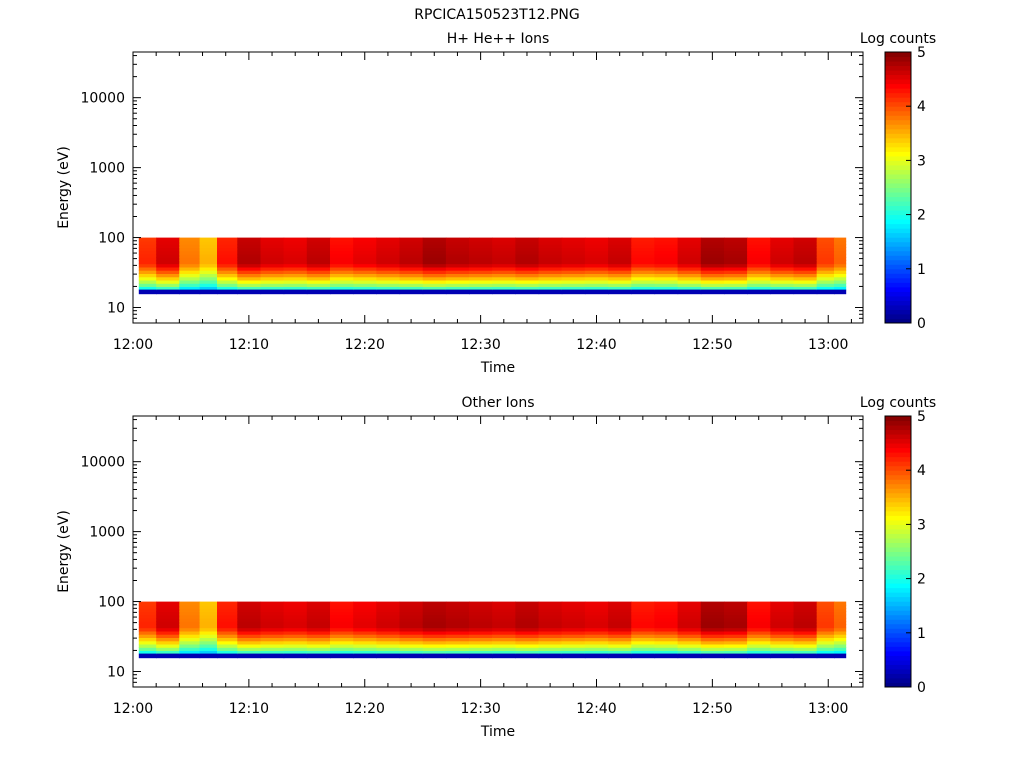  I want to click on colorbar-tick-label: 1, so click(921, 634).